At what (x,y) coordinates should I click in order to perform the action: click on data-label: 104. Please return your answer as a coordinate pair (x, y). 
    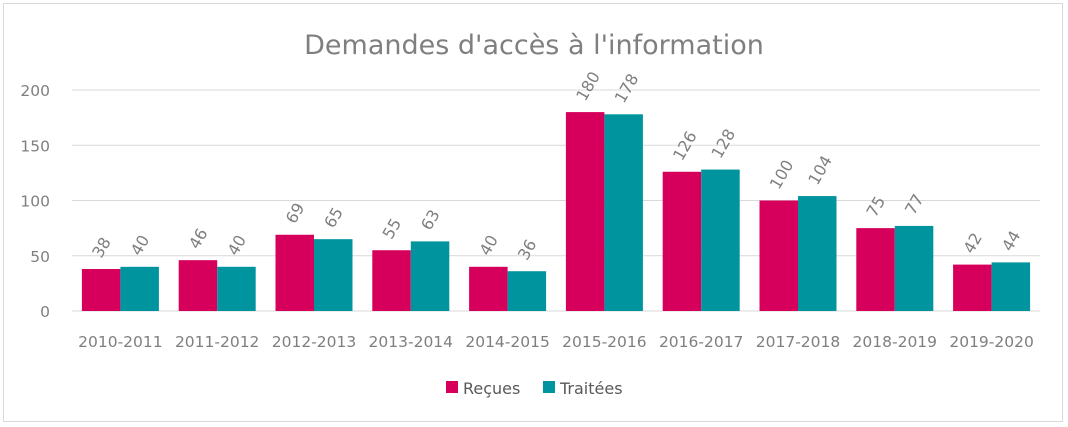
    Looking at the image, I should click on (820, 170).